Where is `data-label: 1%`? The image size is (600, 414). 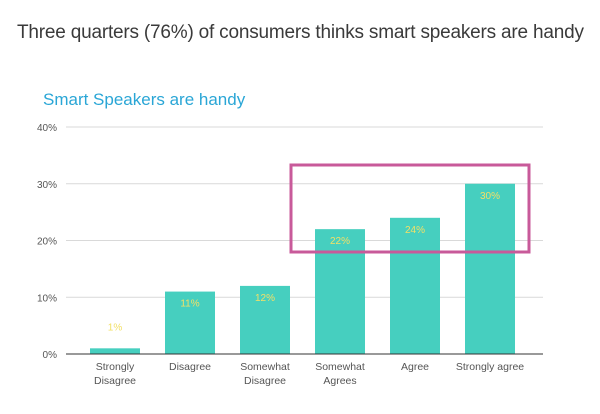 data-label: 1% is located at coordinates (115, 327).